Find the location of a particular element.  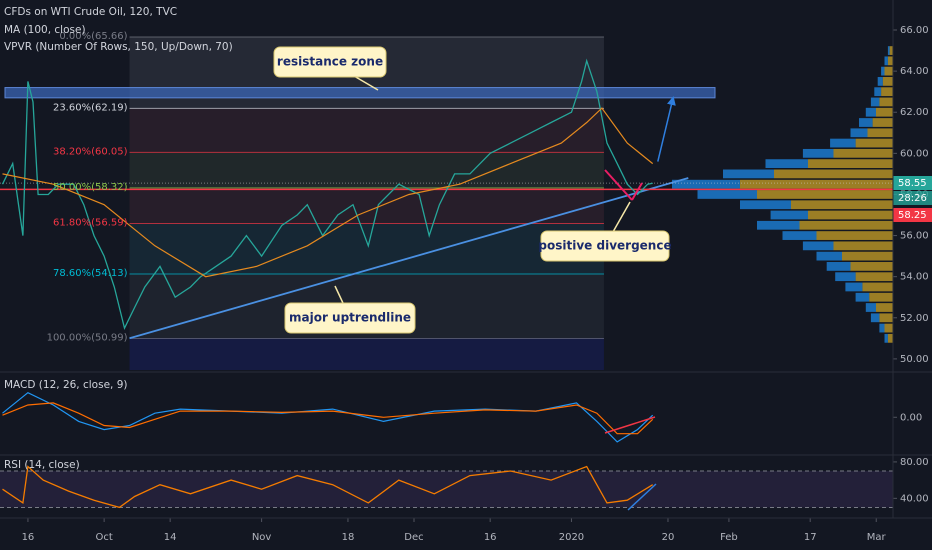

chart-title: CFDs on WTI Crude Oil, 120, TVC is located at coordinates (90, 12).